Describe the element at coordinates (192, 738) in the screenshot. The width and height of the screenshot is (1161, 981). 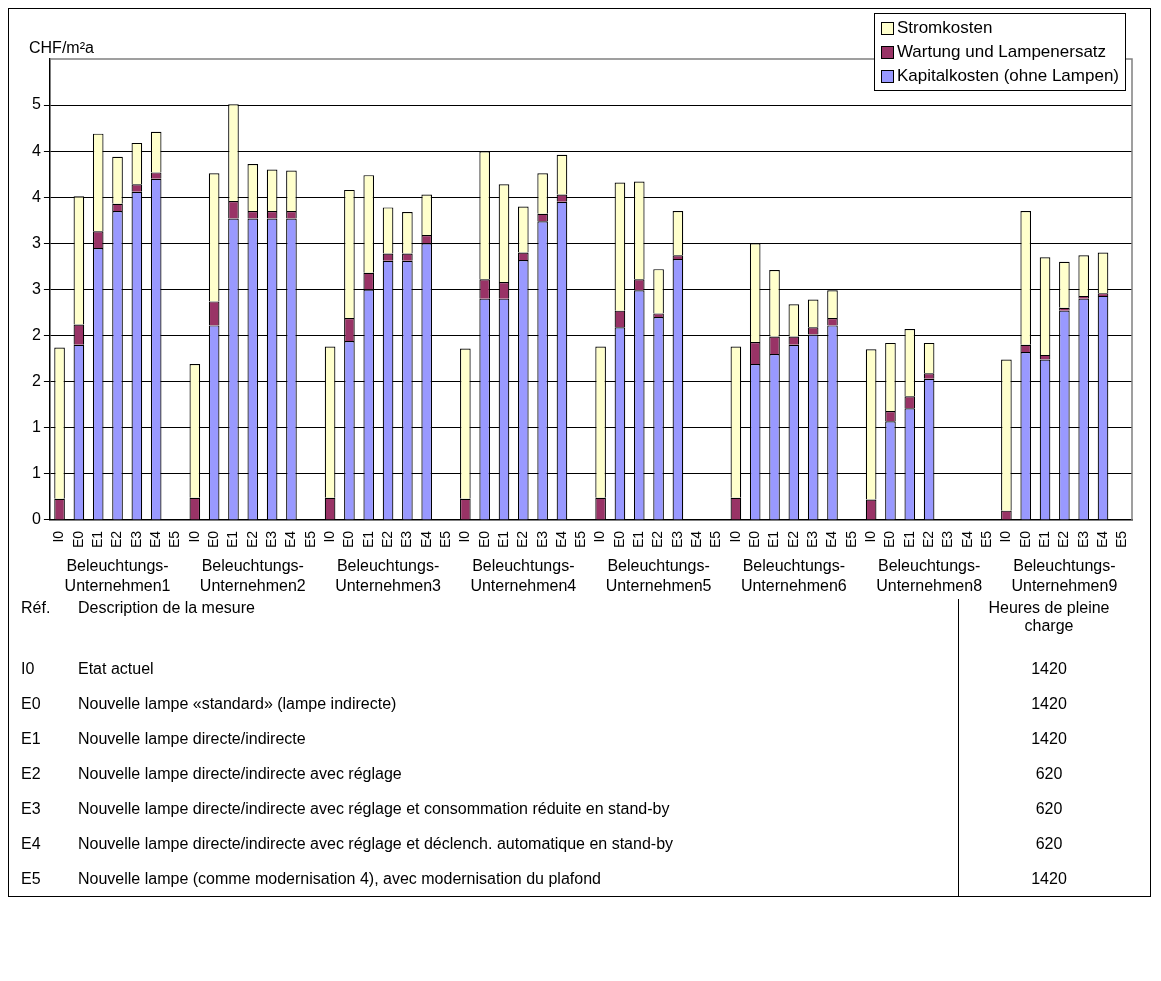
I see `text: Nouvelle lampe directe/indirecte` at that location.